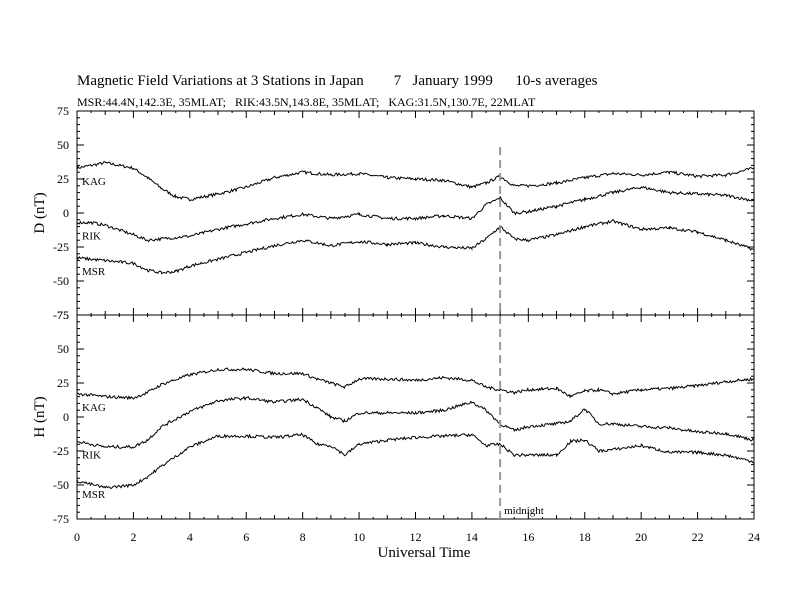  Describe the element at coordinates (472, 537) in the screenshot. I see `x-tick-label: 14` at that location.